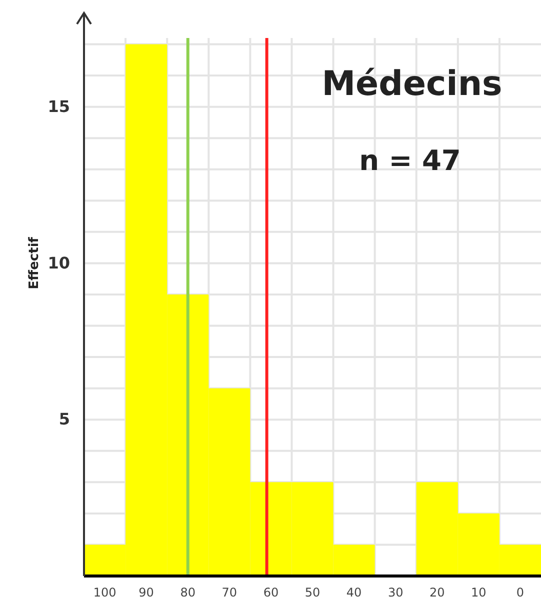 The width and height of the screenshot is (541, 607). I want to click on y-axis-title: Effectif, so click(34, 263).